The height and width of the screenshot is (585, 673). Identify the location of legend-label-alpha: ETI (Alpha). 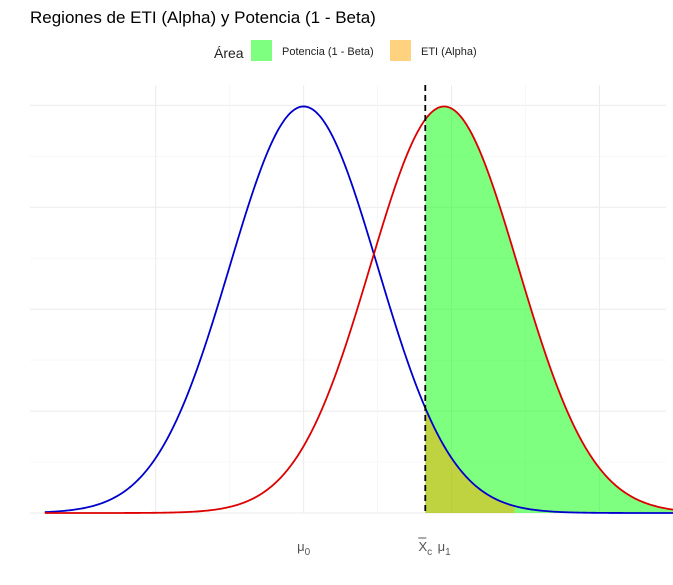
(449, 52).